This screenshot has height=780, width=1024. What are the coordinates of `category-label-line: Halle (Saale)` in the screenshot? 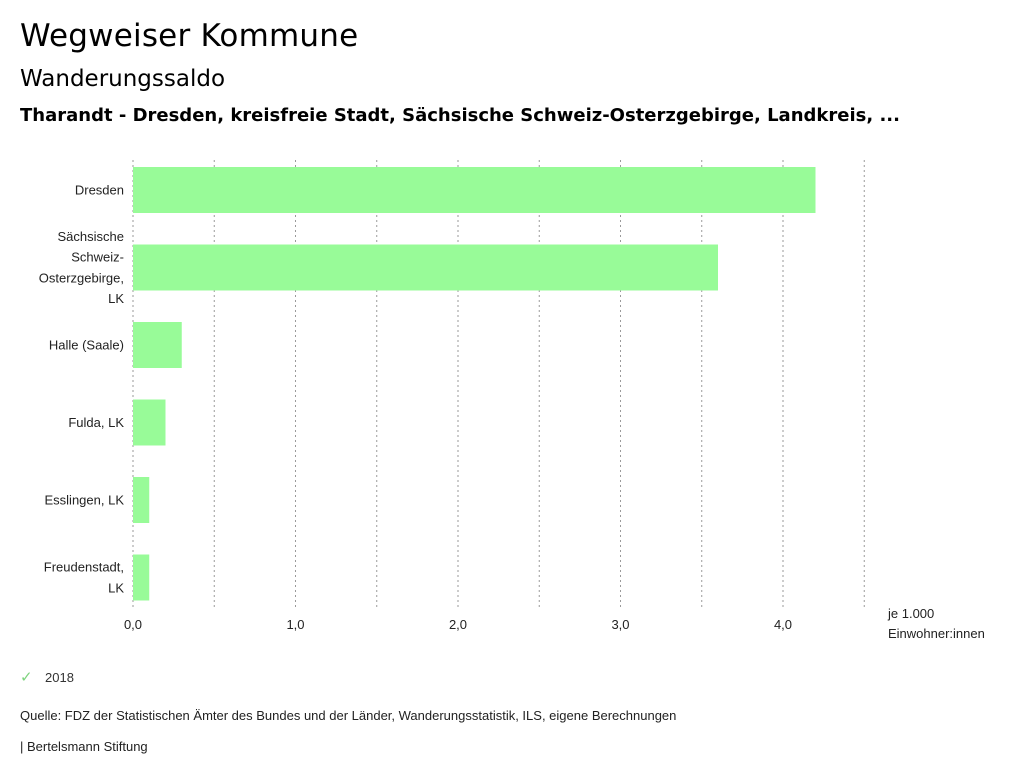 It's located at (86, 345).